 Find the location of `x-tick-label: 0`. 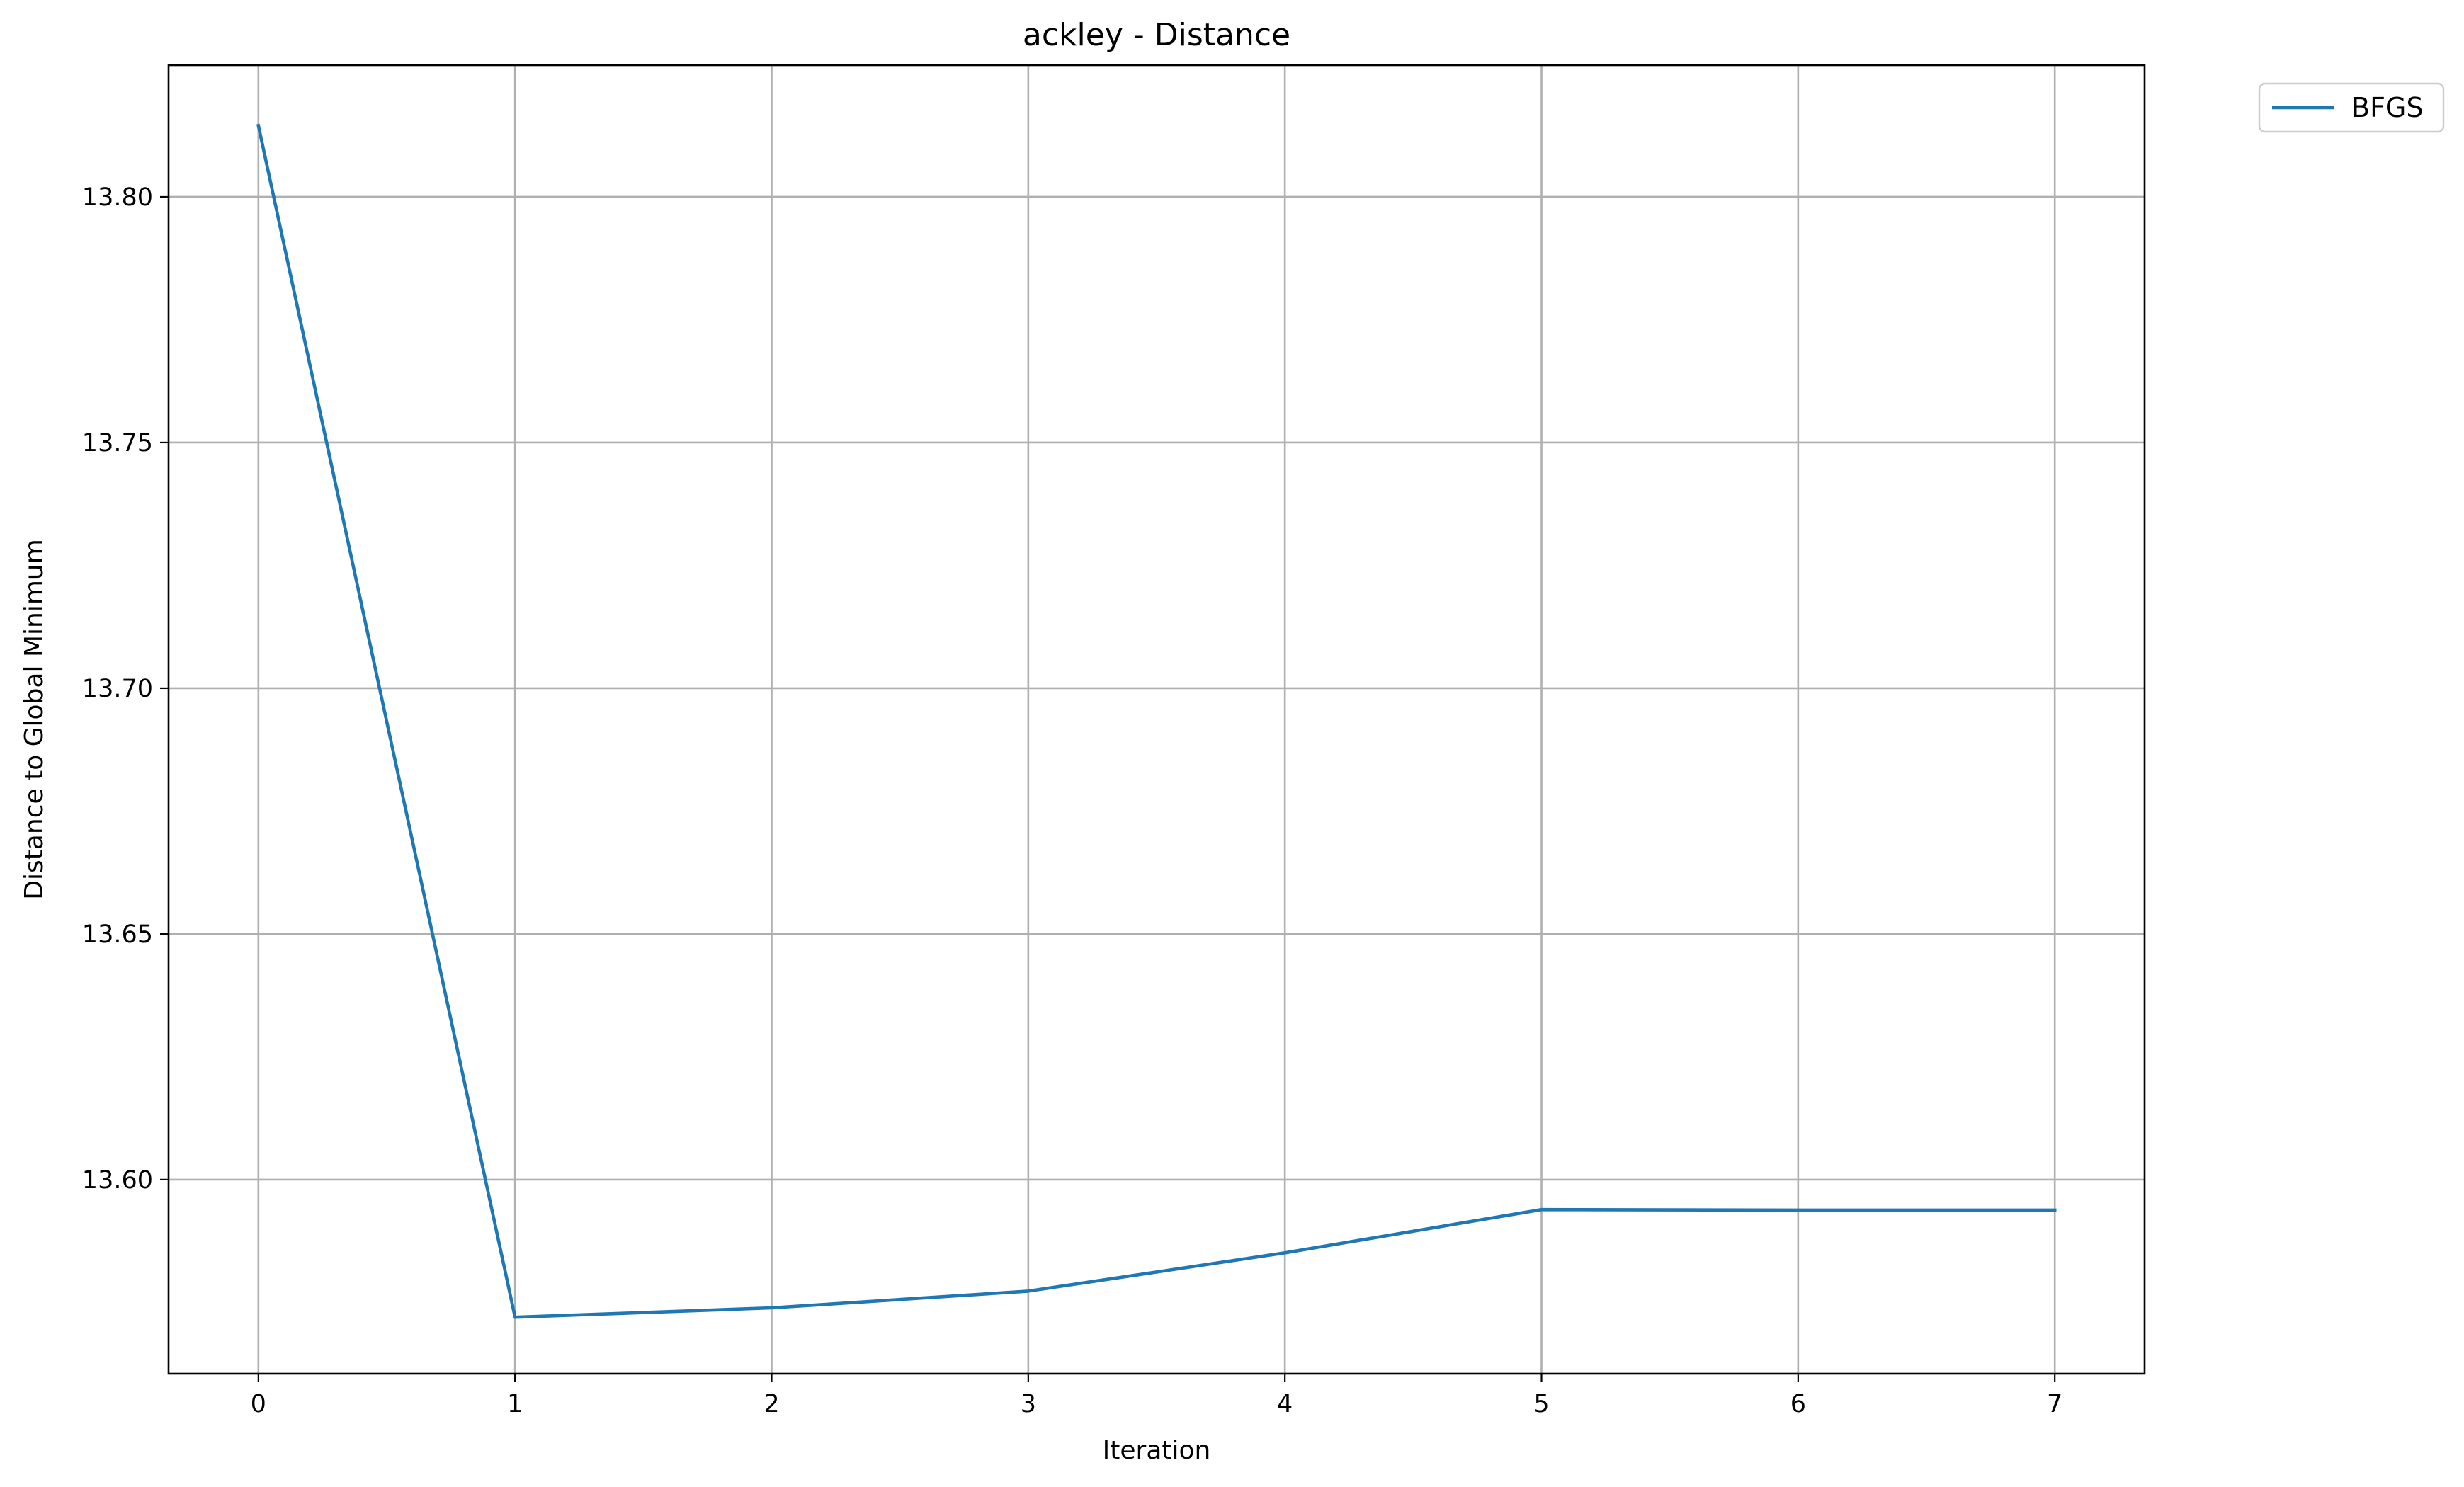

x-tick-label: 0 is located at coordinates (258, 1404).